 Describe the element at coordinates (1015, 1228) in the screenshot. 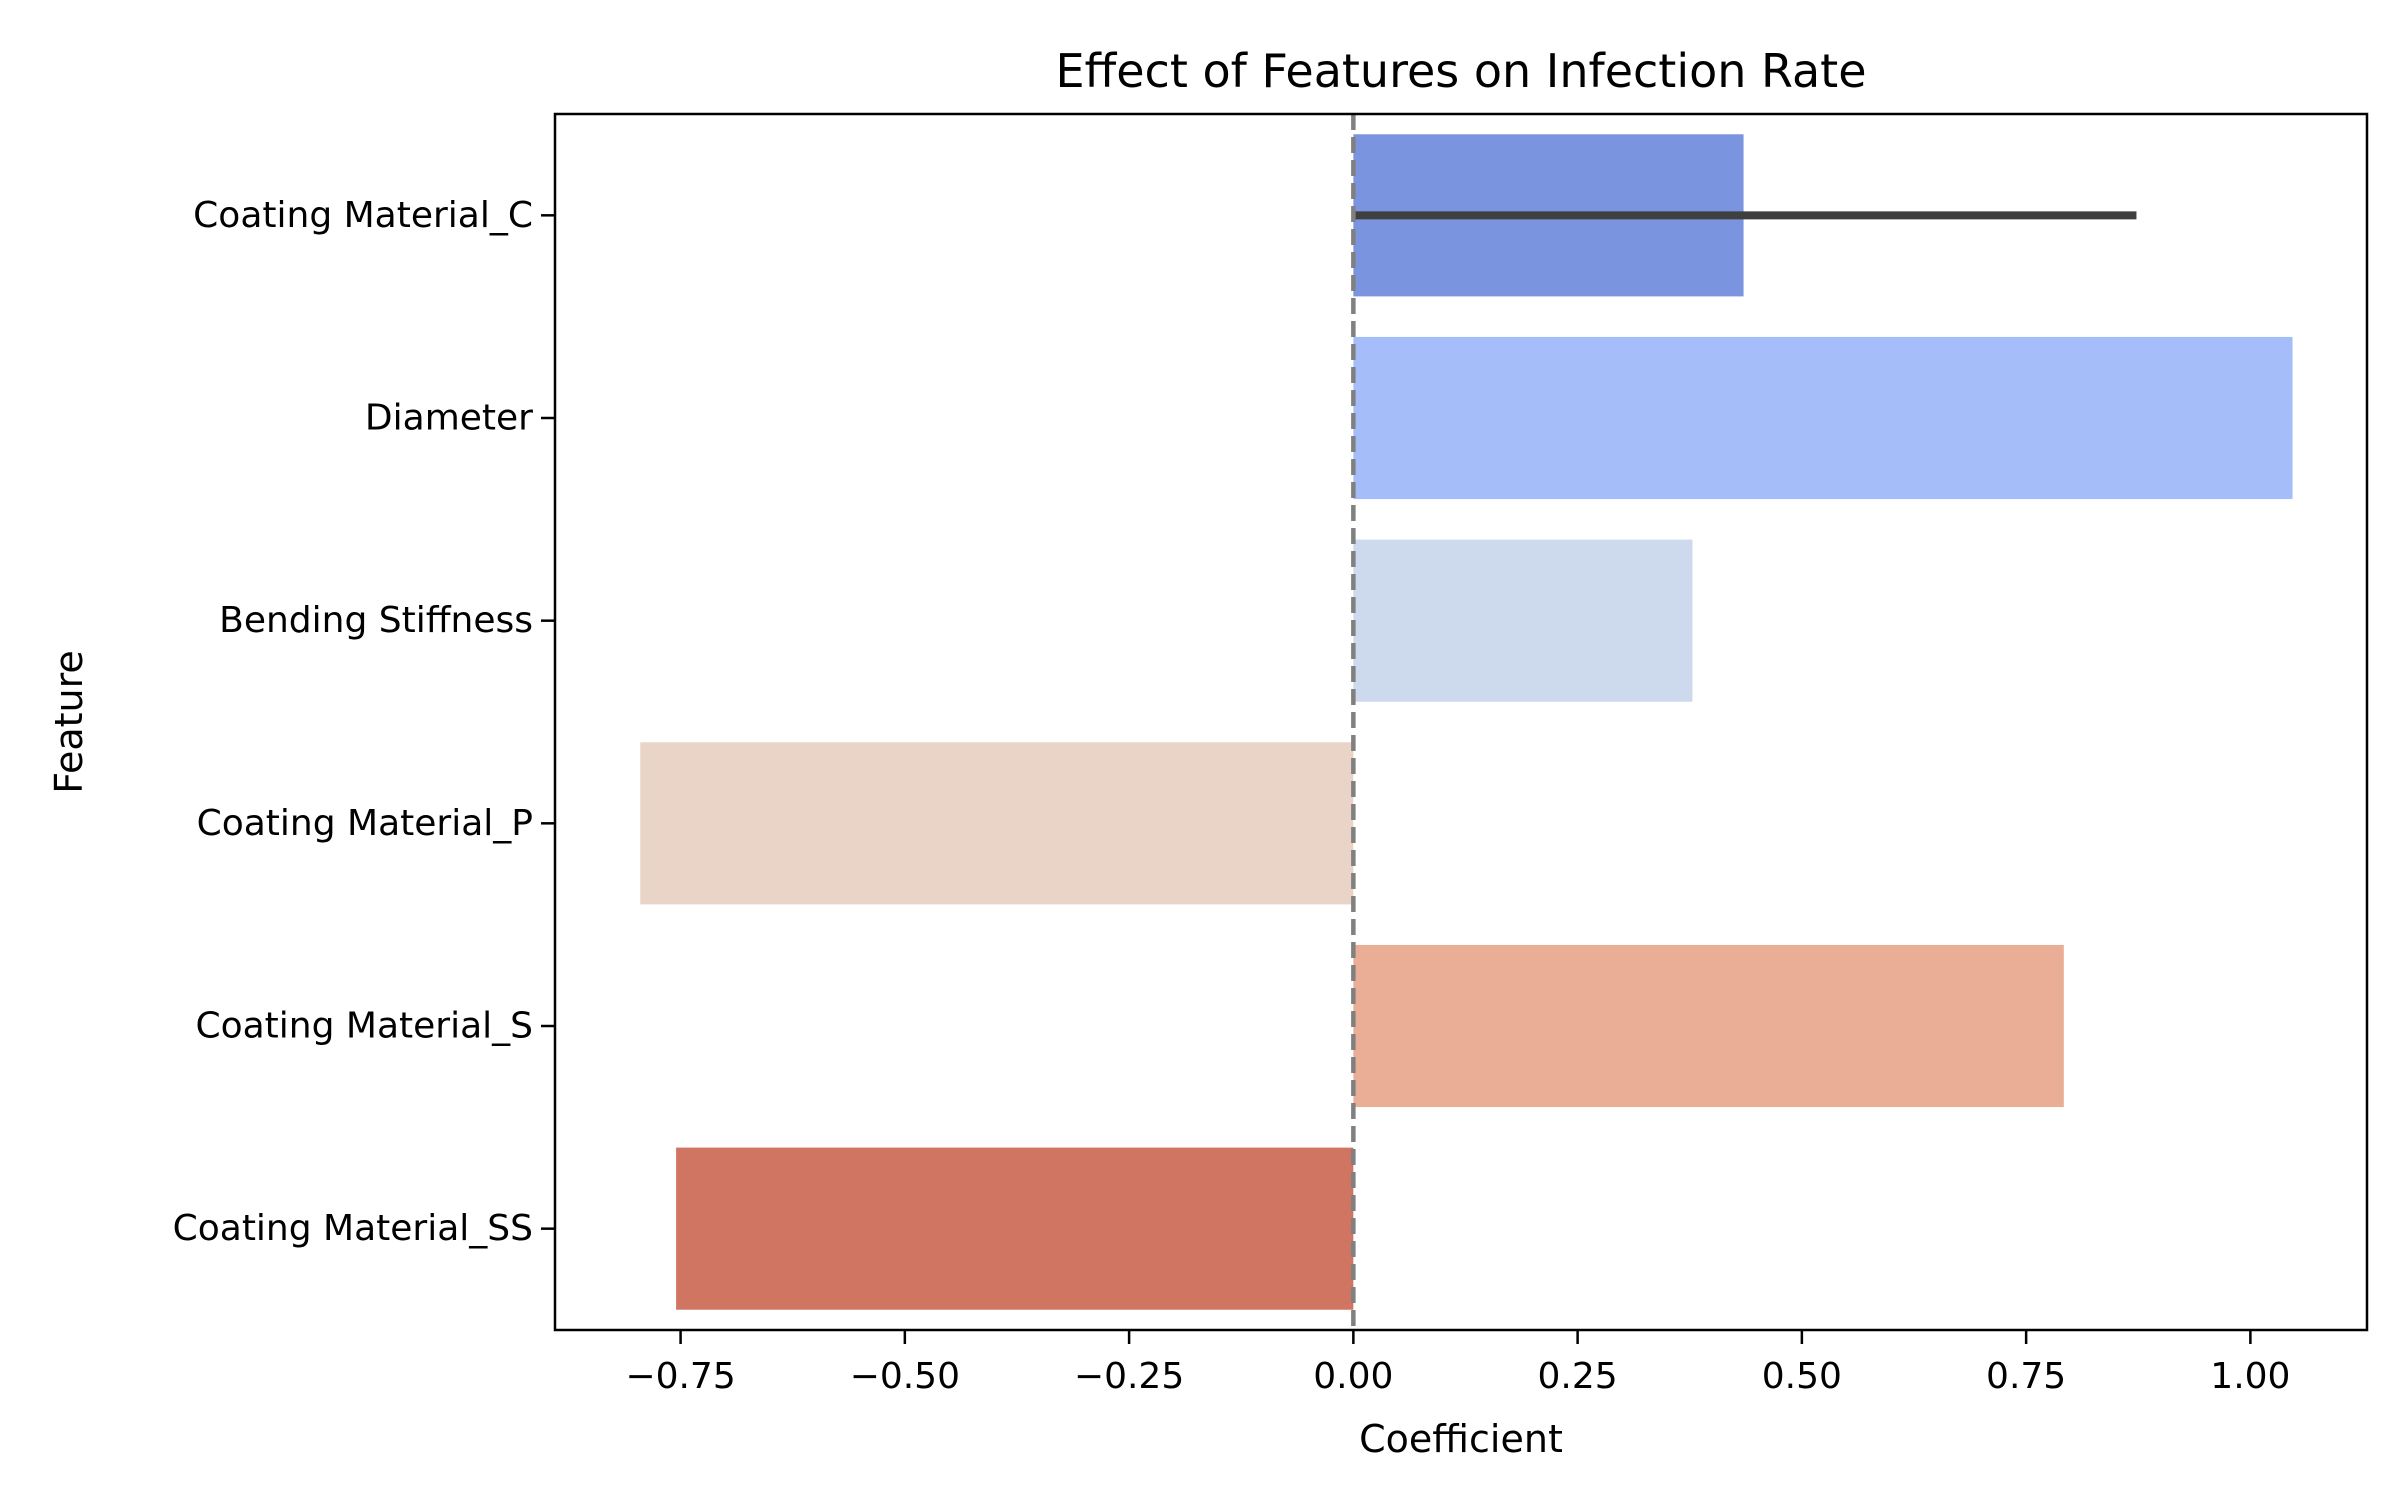

I see `bar-coating-material-ss` at that location.